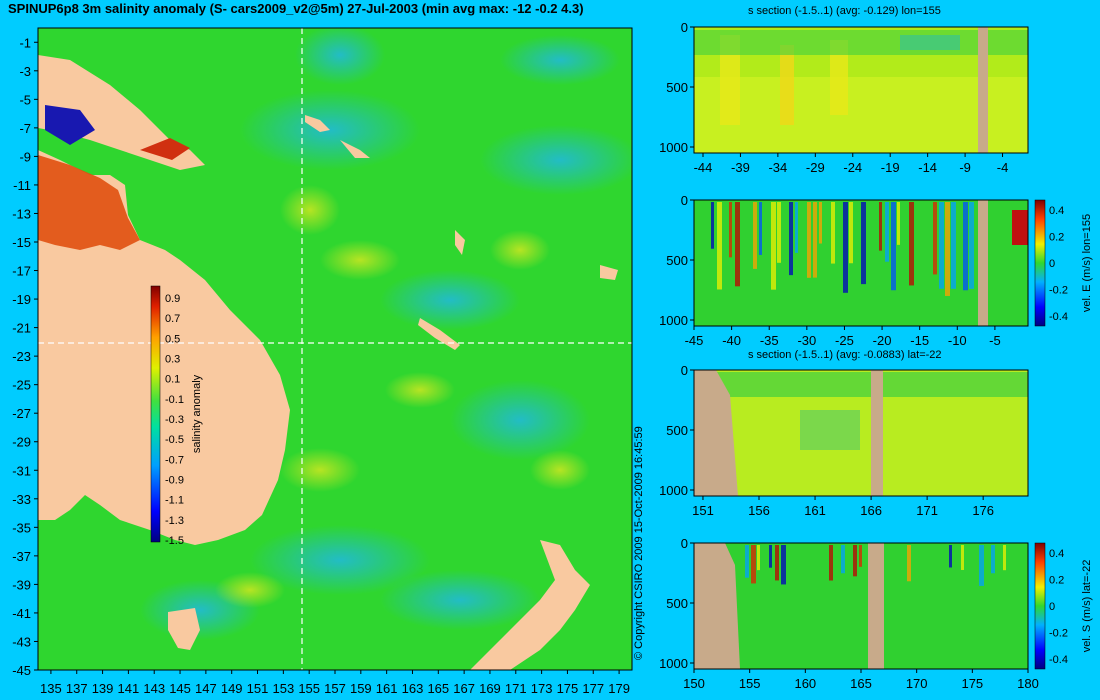 Image resolution: width=1100 pixels, height=700 pixels. What do you see at coordinates (806, 340) in the screenshot?
I see `section-x-tick-label: -30` at bounding box center [806, 340].